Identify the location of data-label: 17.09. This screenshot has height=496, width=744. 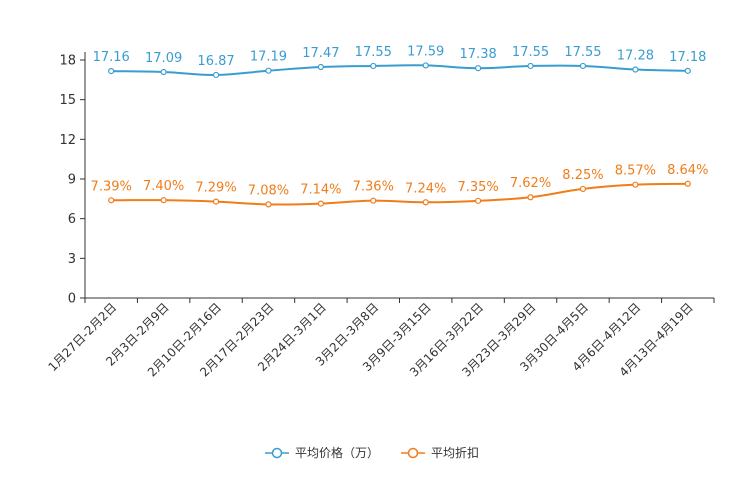
(163, 58).